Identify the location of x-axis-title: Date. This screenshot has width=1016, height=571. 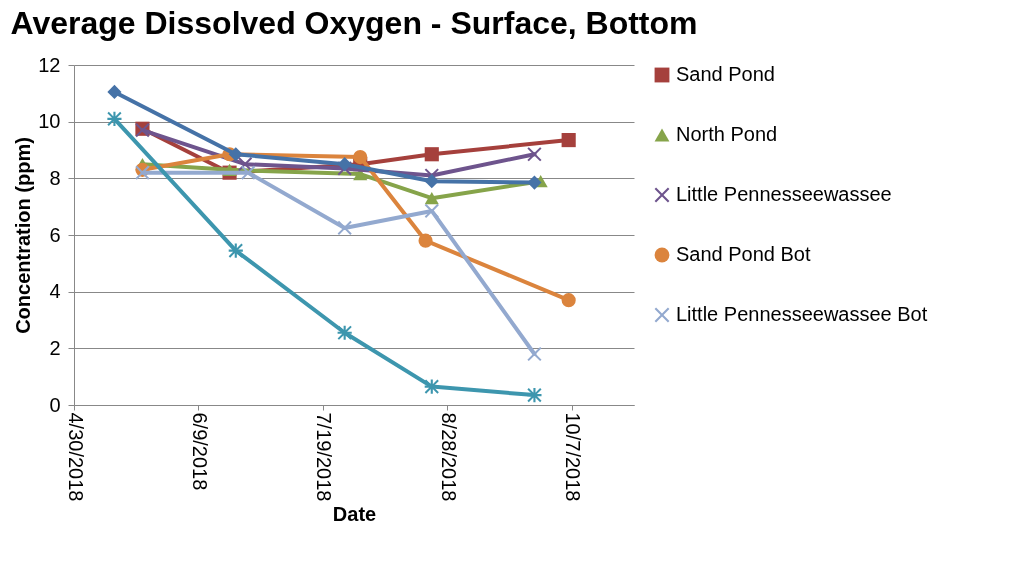
(354, 514).